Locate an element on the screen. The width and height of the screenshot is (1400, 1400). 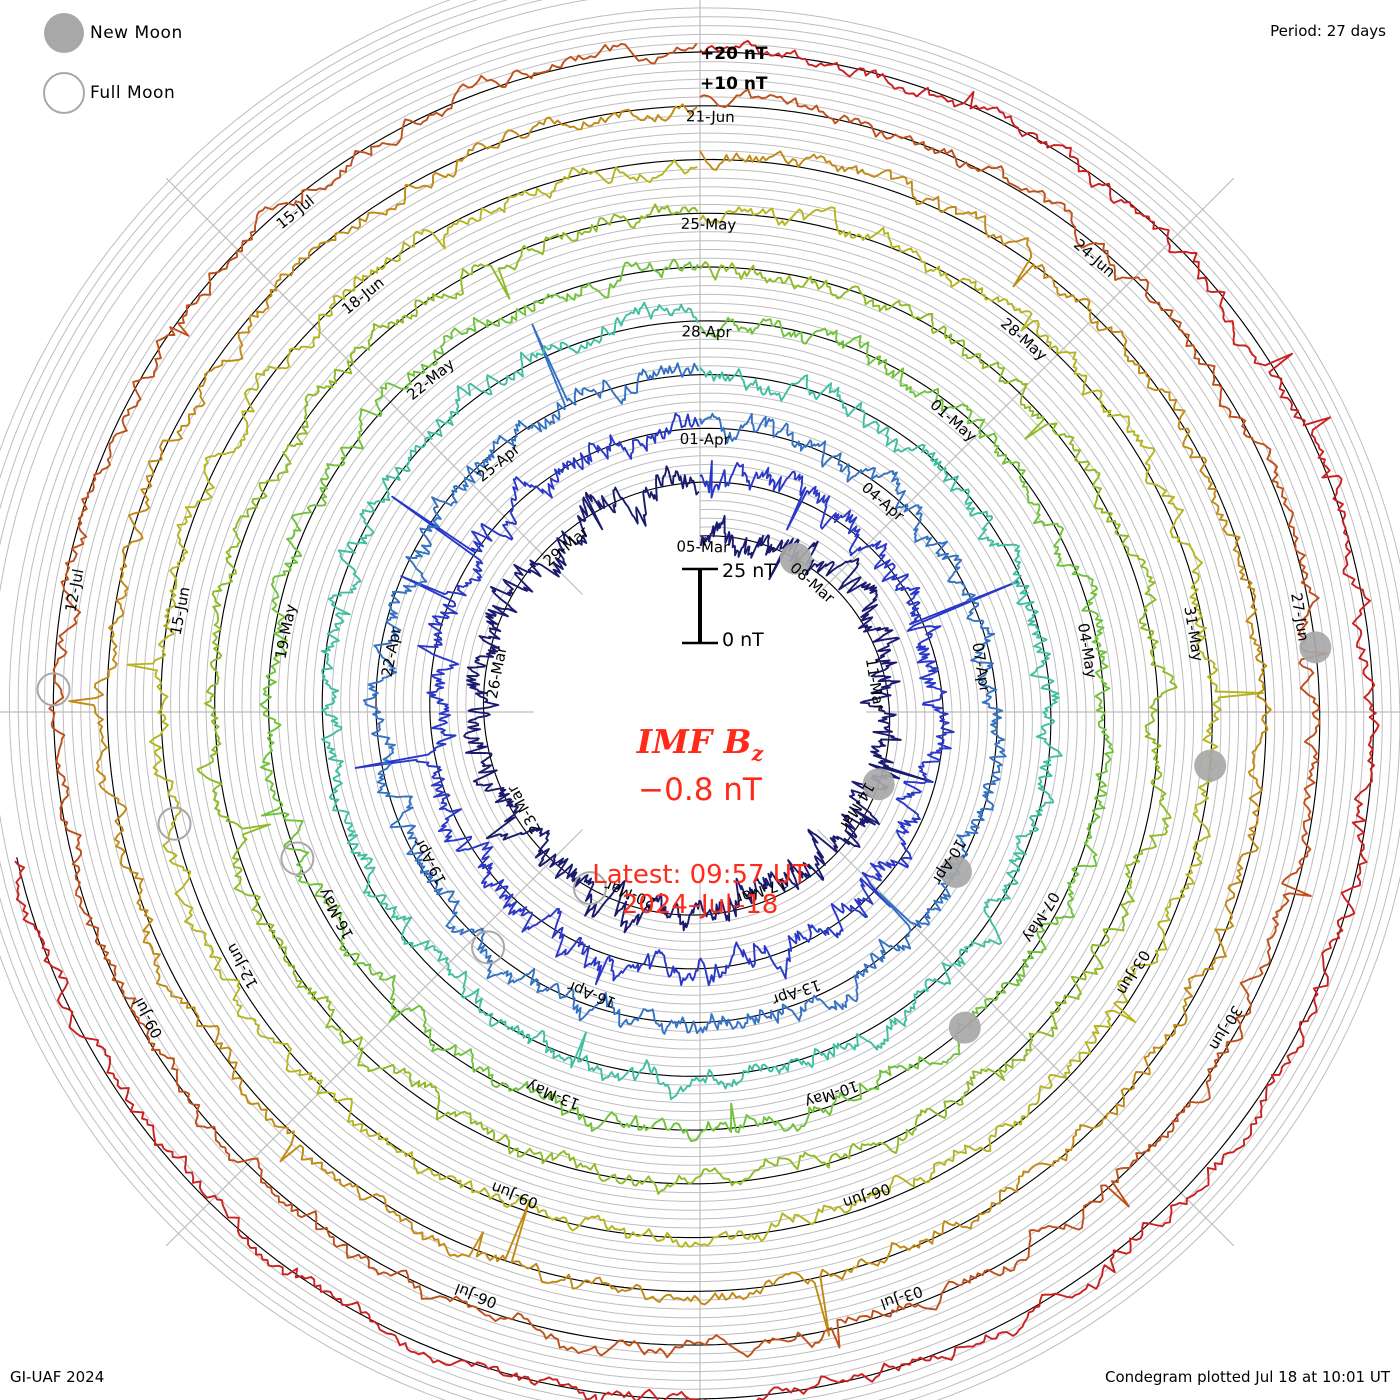
full-moon-legend-label: Full Moon is located at coordinates (133, 93).